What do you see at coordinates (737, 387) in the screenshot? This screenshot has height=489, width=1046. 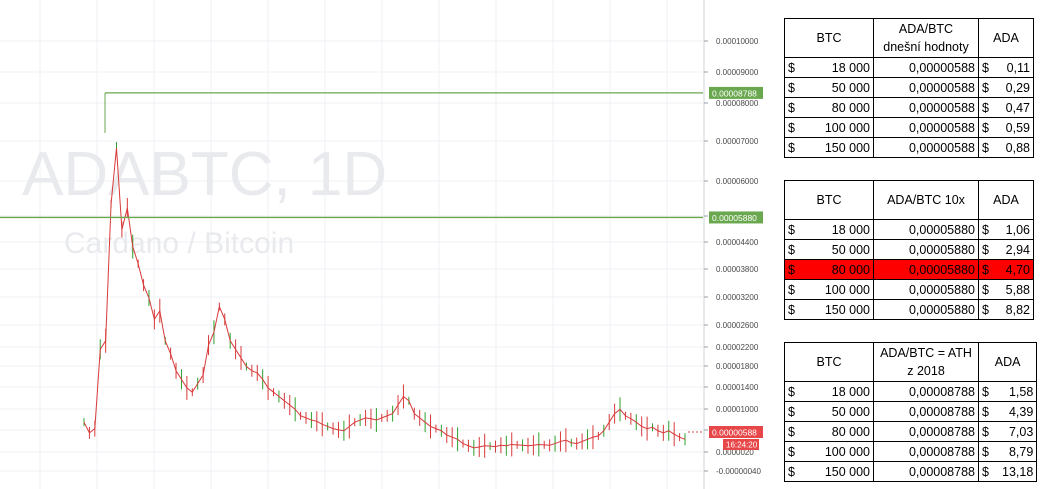 I see `y-tick-label: 0.00001400` at bounding box center [737, 387].